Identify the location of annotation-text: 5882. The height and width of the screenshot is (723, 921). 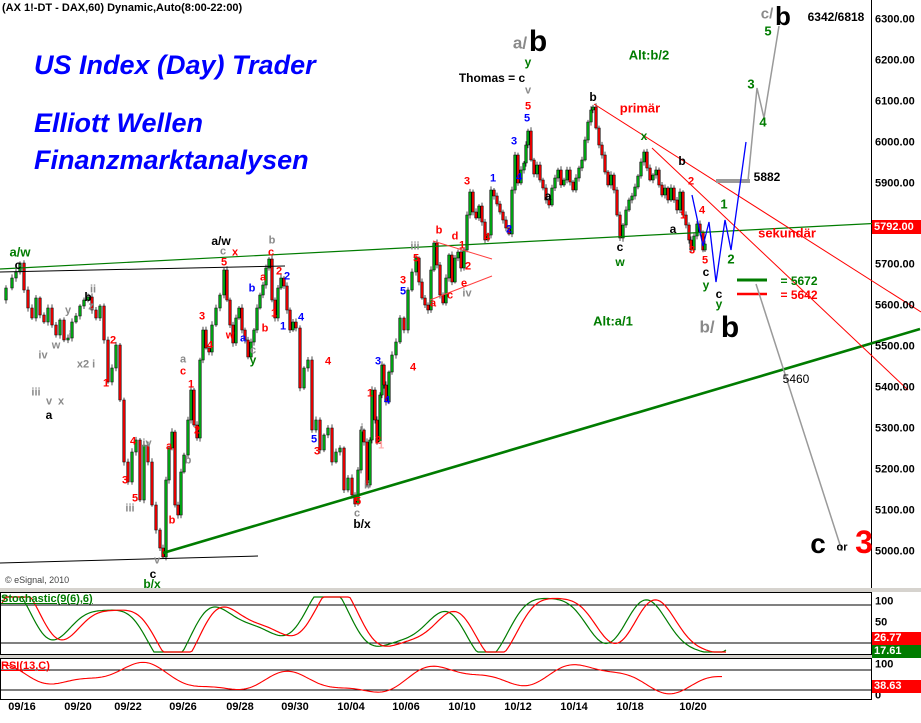
(767, 177).